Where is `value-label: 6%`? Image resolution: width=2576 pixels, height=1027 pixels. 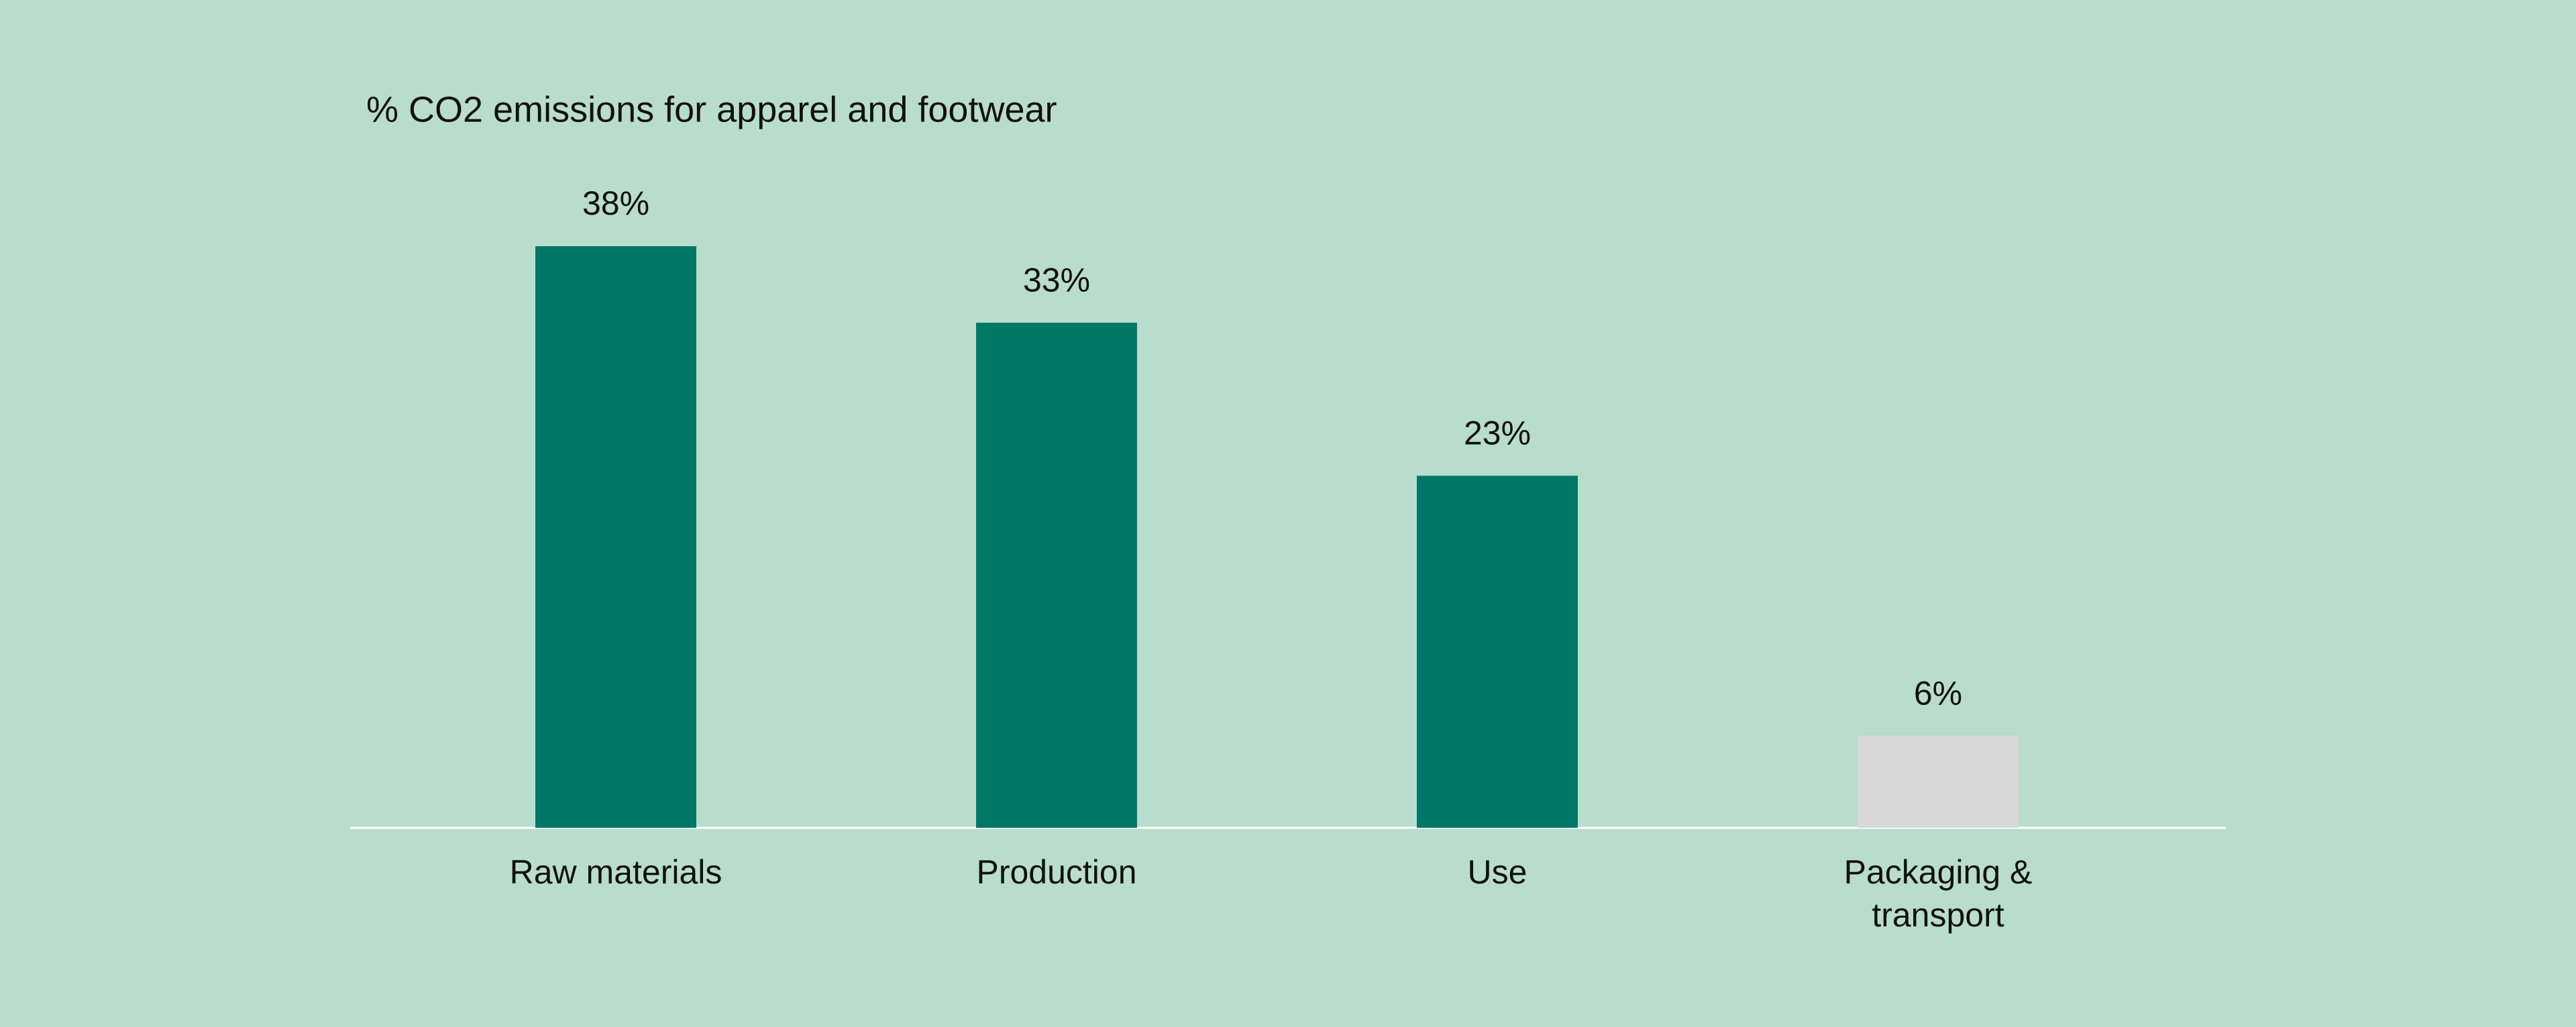
value-label: 6% is located at coordinates (1938, 693).